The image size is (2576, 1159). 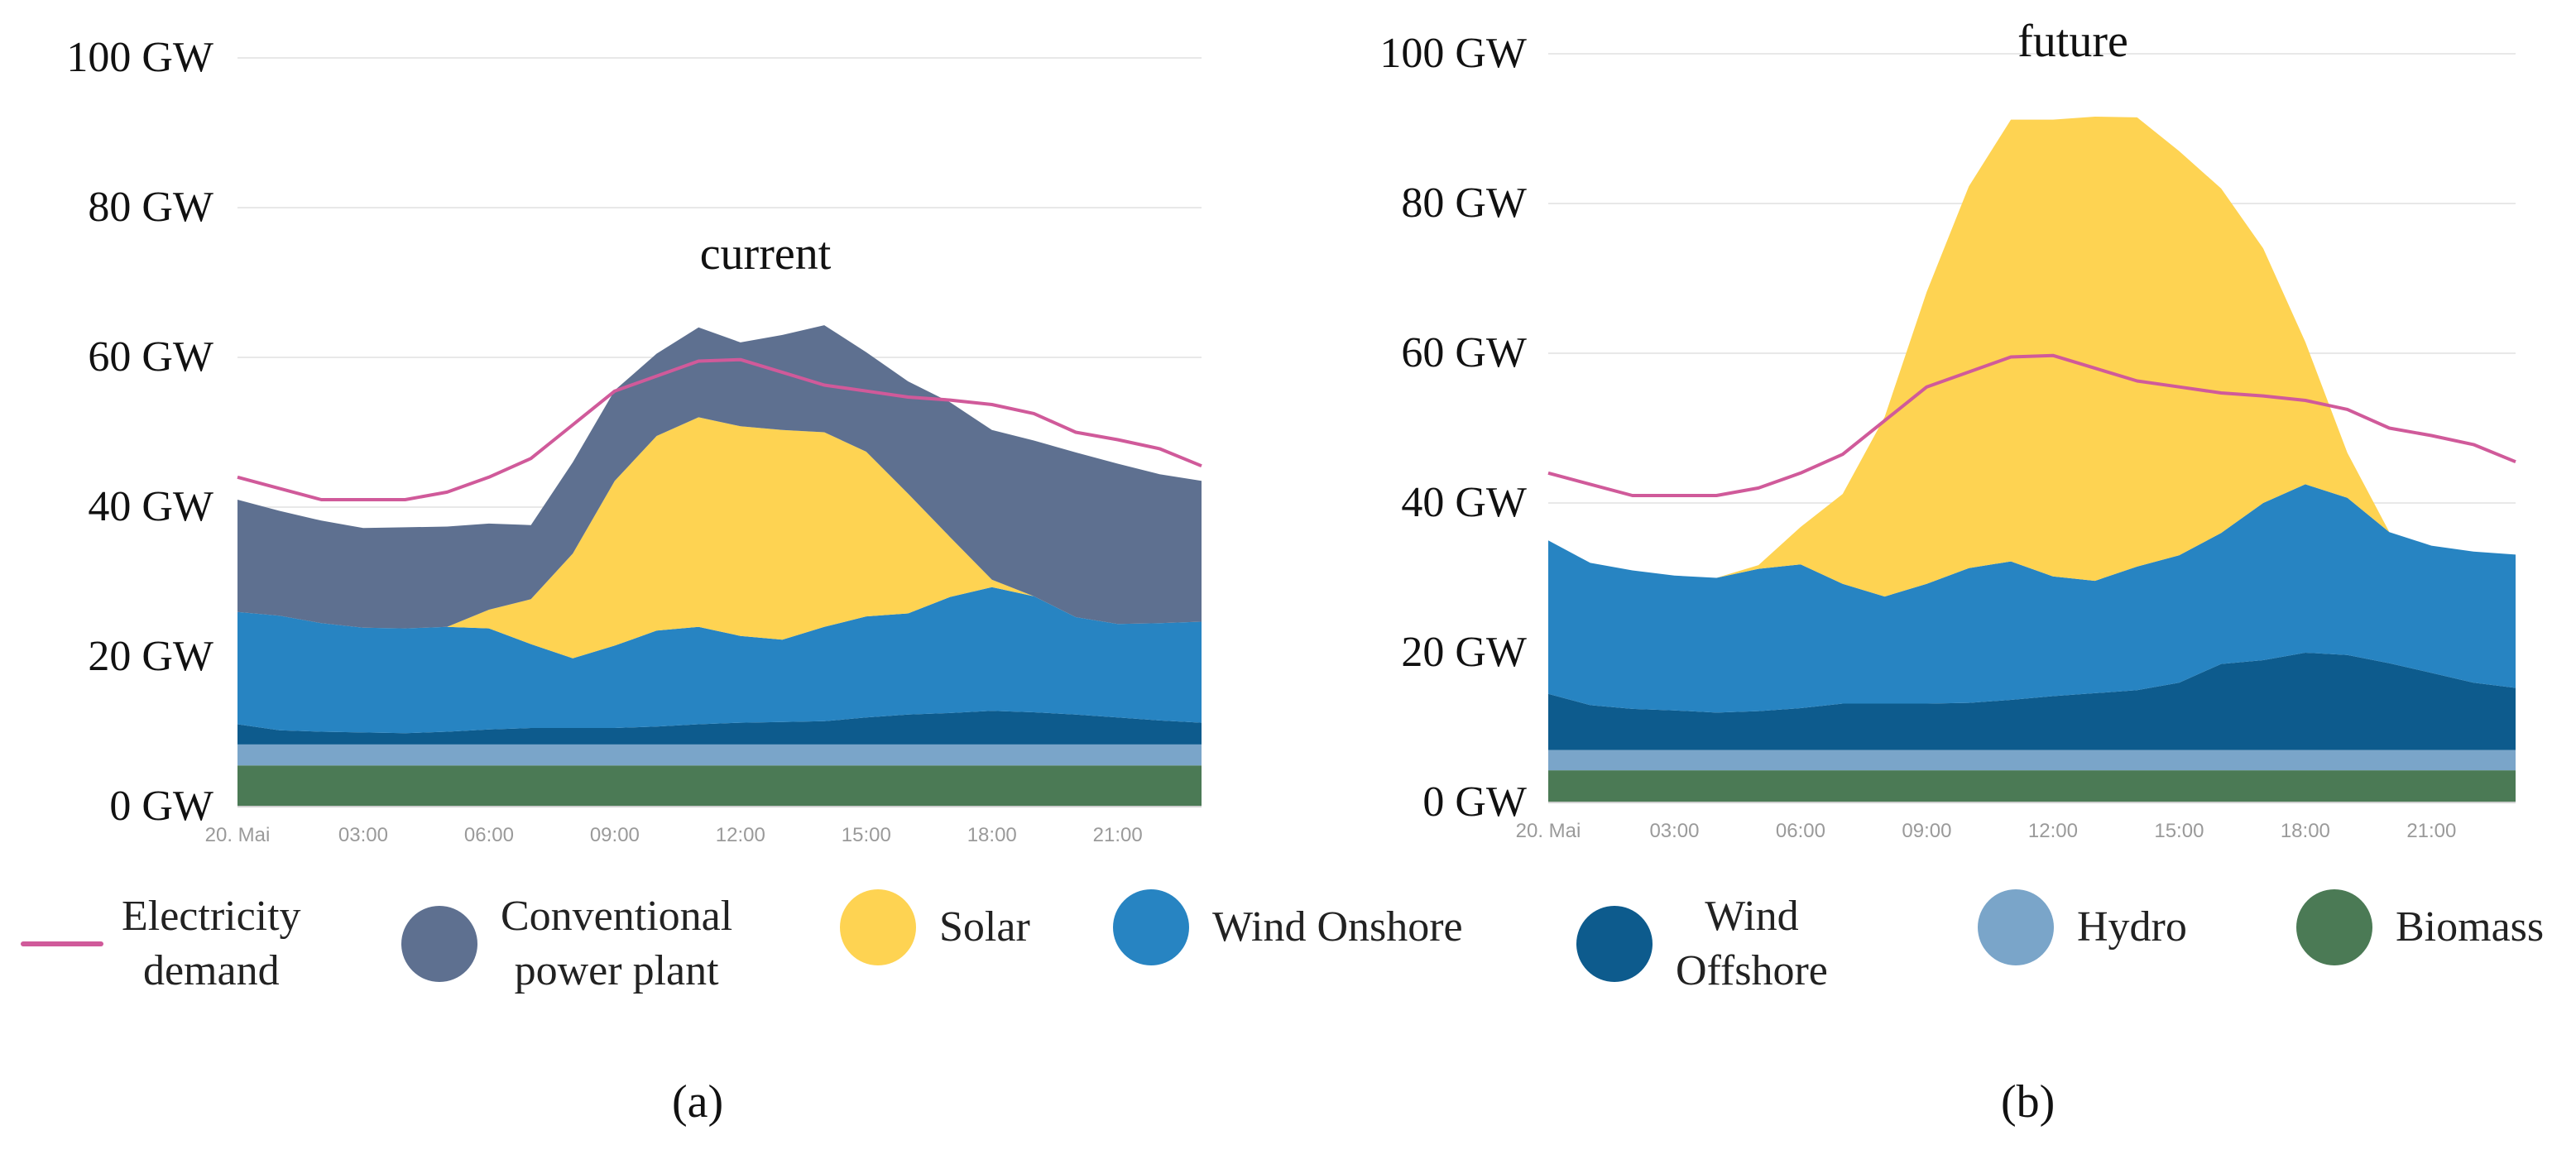 I want to click on caption-a: (a), so click(x=698, y=1102).